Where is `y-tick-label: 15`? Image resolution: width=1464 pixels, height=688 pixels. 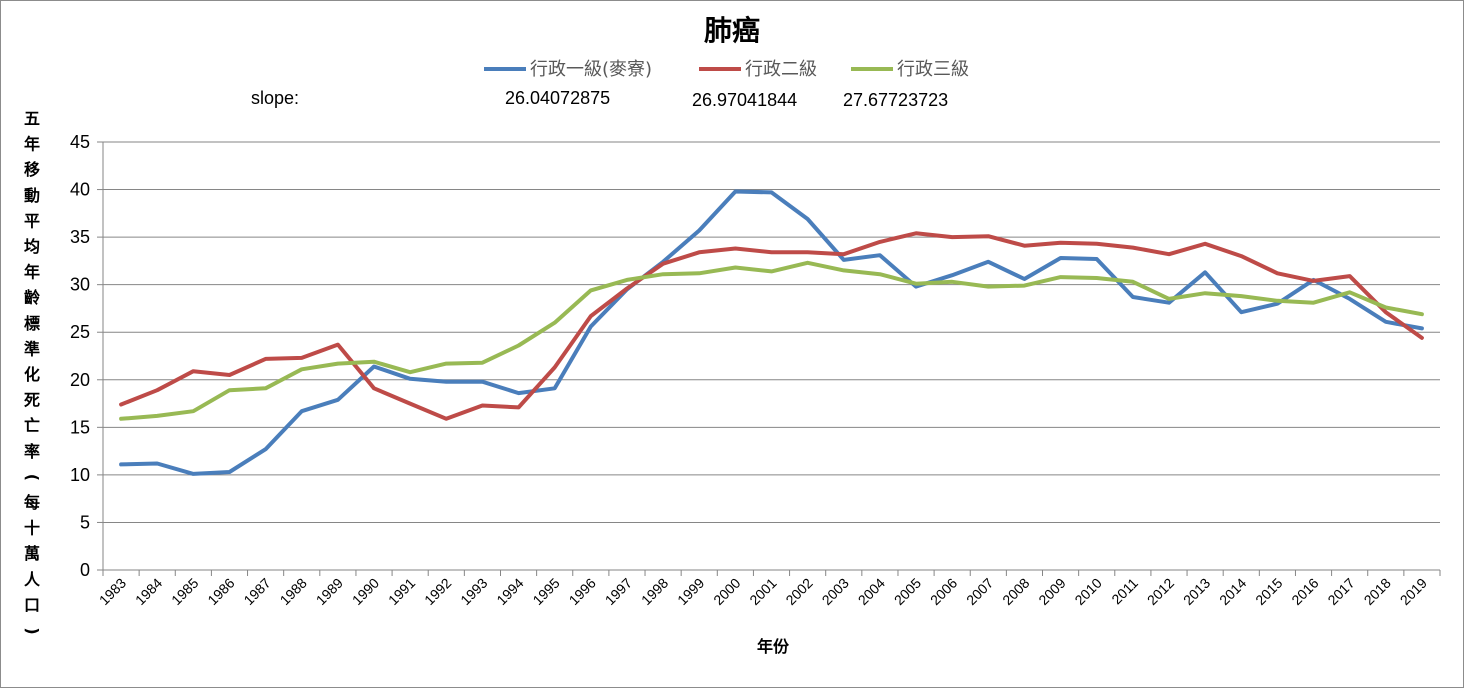 y-tick-label: 15 is located at coordinates (80, 427).